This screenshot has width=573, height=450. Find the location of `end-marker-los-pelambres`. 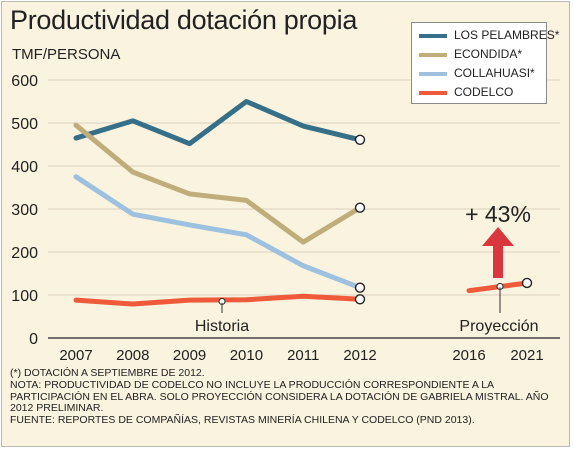

end-marker-los-pelambres is located at coordinates (360, 139).